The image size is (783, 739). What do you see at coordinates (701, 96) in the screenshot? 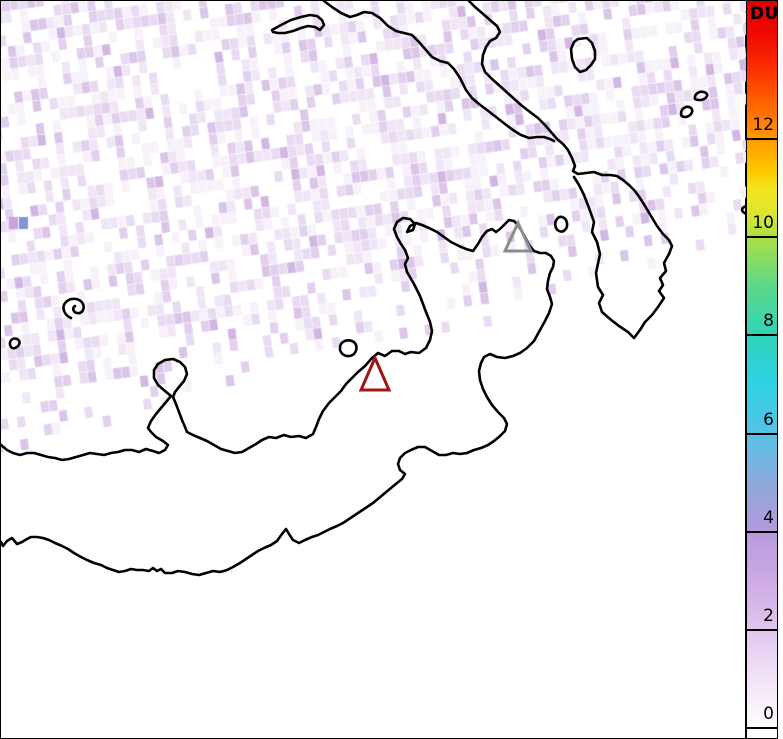
I see `island-crescent-b` at bounding box center [701, 96].